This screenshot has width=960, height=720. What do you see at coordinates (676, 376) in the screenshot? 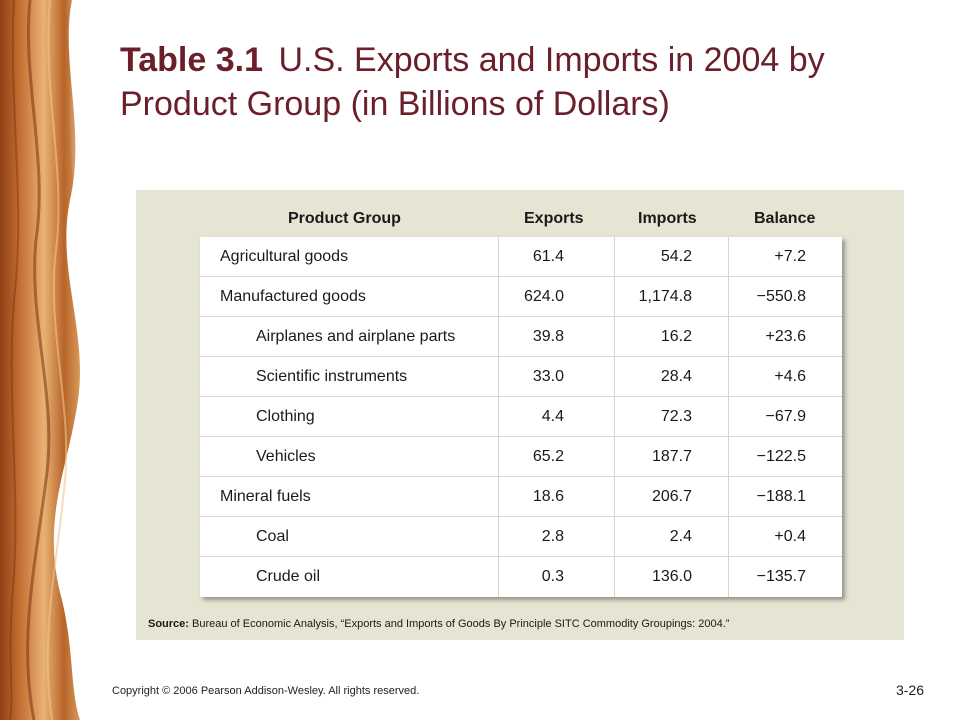
I see `imports-cell: 28.4` at bounding box center [676, 376].